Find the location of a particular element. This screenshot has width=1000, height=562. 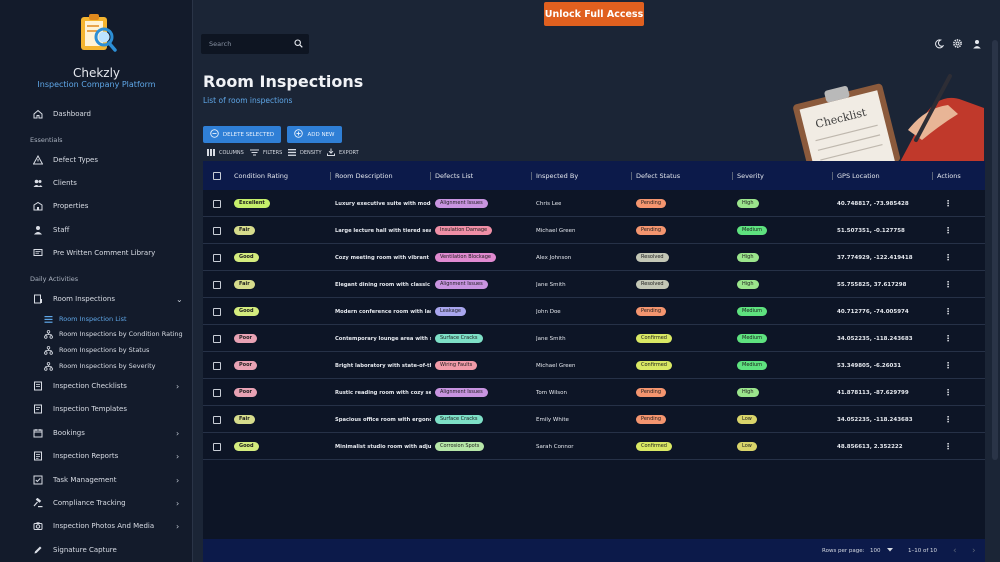

user-icon is located at coordinates (976, 43).